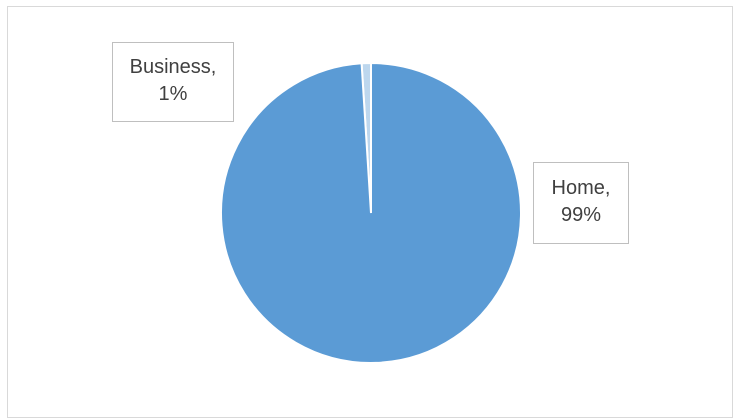  What do you see at coordinates (173, 82) in the screenshot?
I see `data-label-business: Business, 1%` at bounding box center [173, 82].